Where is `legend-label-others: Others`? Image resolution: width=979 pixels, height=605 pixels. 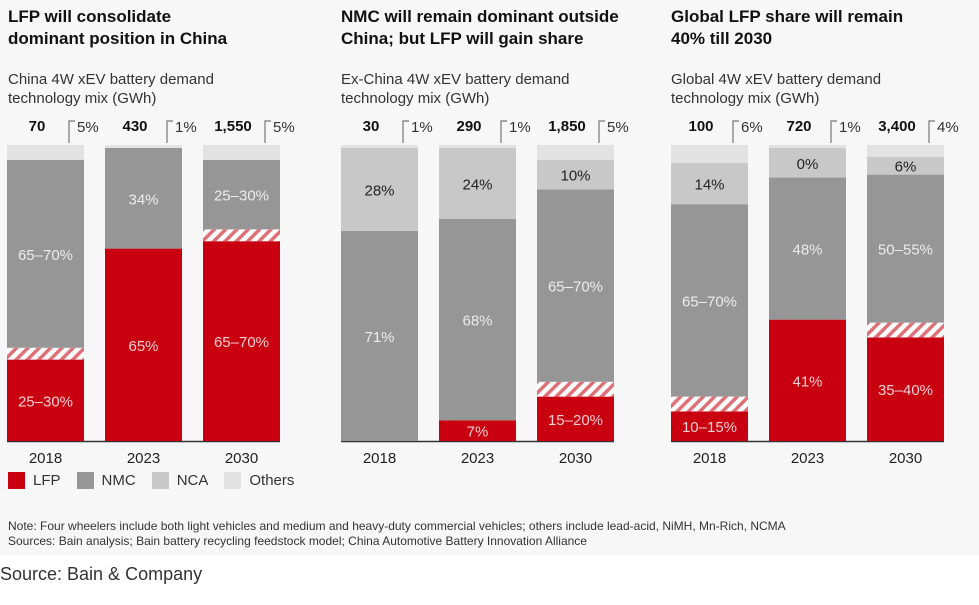 legend-label-others: Others is located at coordinates (272, 480).